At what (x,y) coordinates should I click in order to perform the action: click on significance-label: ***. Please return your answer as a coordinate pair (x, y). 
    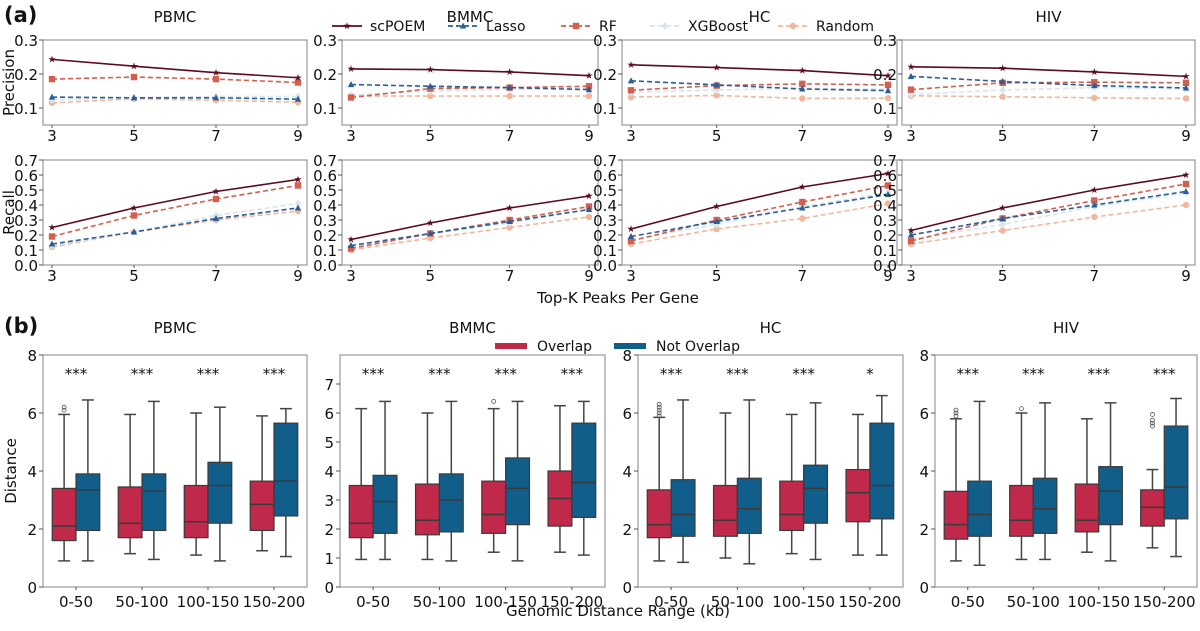
    Looking at the image, I should click on (439, 374).